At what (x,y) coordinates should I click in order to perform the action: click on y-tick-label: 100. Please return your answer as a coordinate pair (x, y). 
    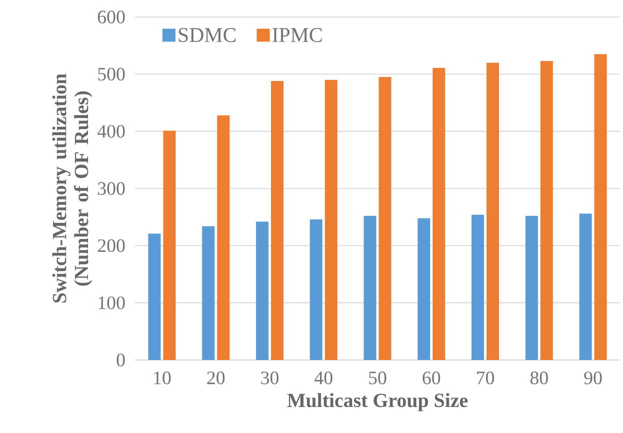
    Looking at the image, I should click on (111, 303).